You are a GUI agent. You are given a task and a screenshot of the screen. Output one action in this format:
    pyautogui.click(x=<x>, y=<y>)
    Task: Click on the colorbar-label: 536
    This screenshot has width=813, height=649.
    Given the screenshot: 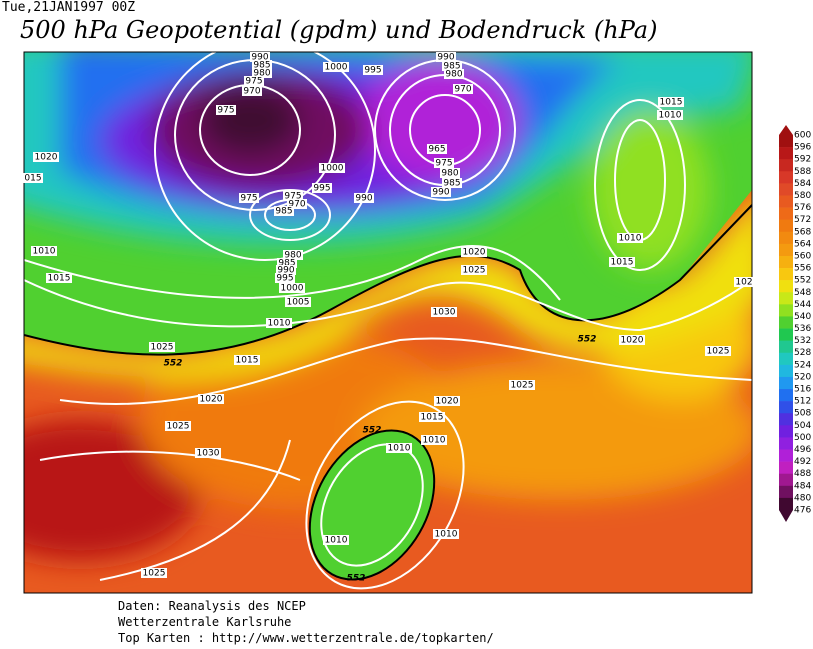 What is the action you would take?
    pyautogui.click(x=802, y=329)
    